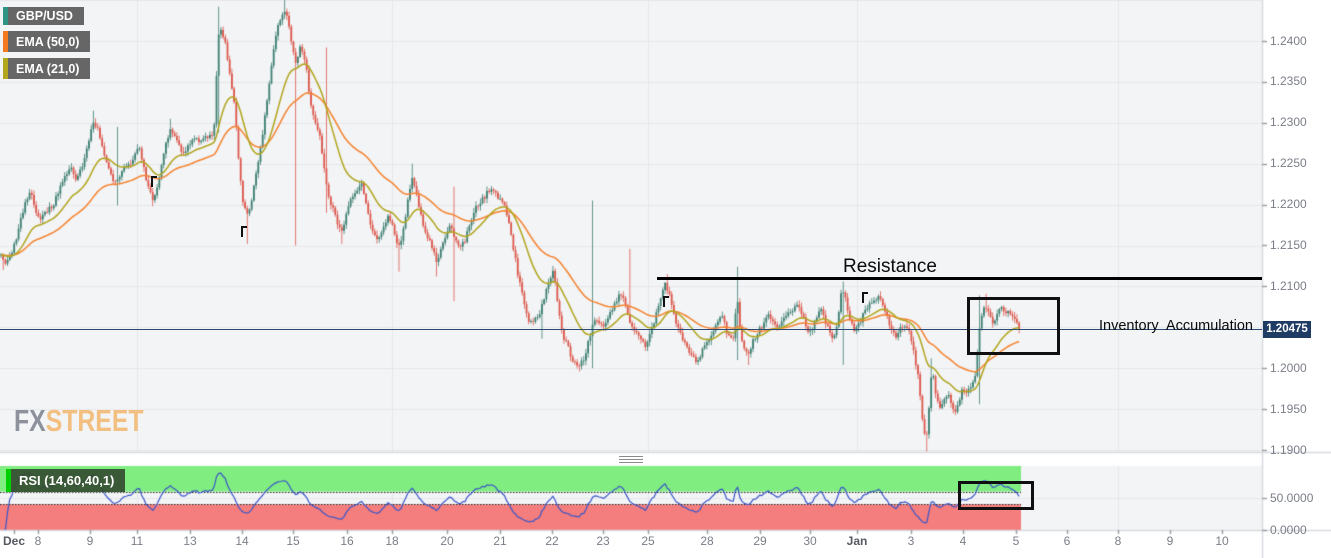 The width and height of the screenshot is (1331, 558). I want to click on accumulation-box, so click(1013, 326).